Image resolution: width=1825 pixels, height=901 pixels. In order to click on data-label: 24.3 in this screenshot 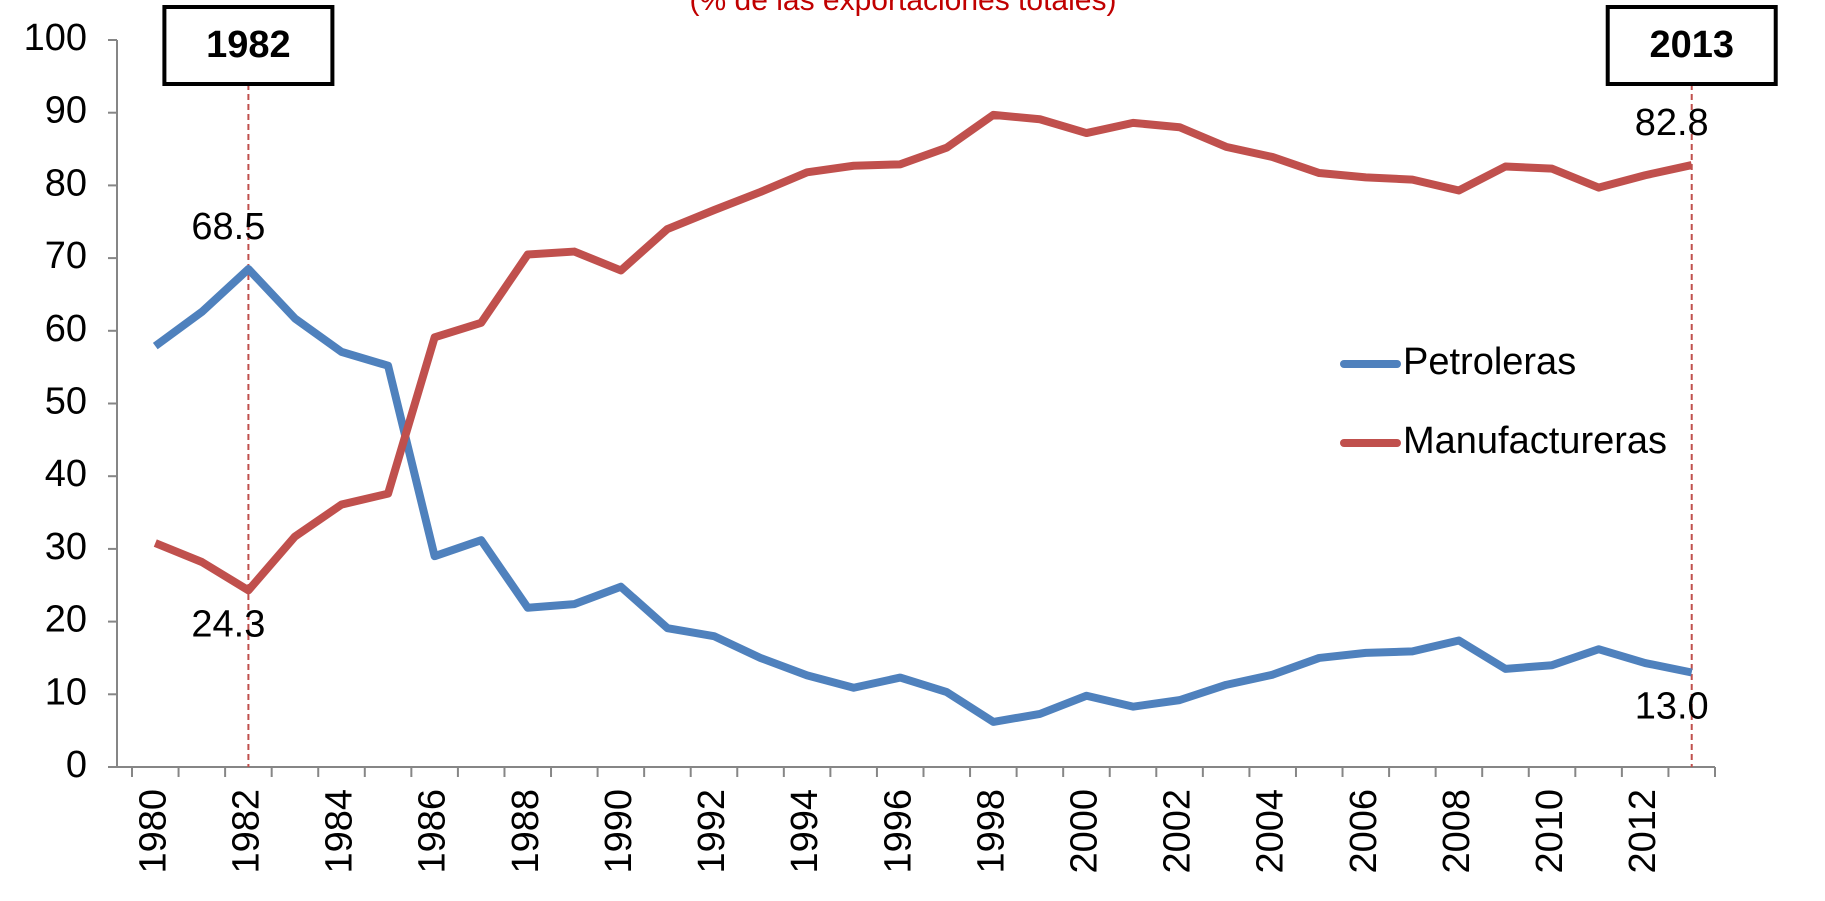, I will do `click(228, 624)`.